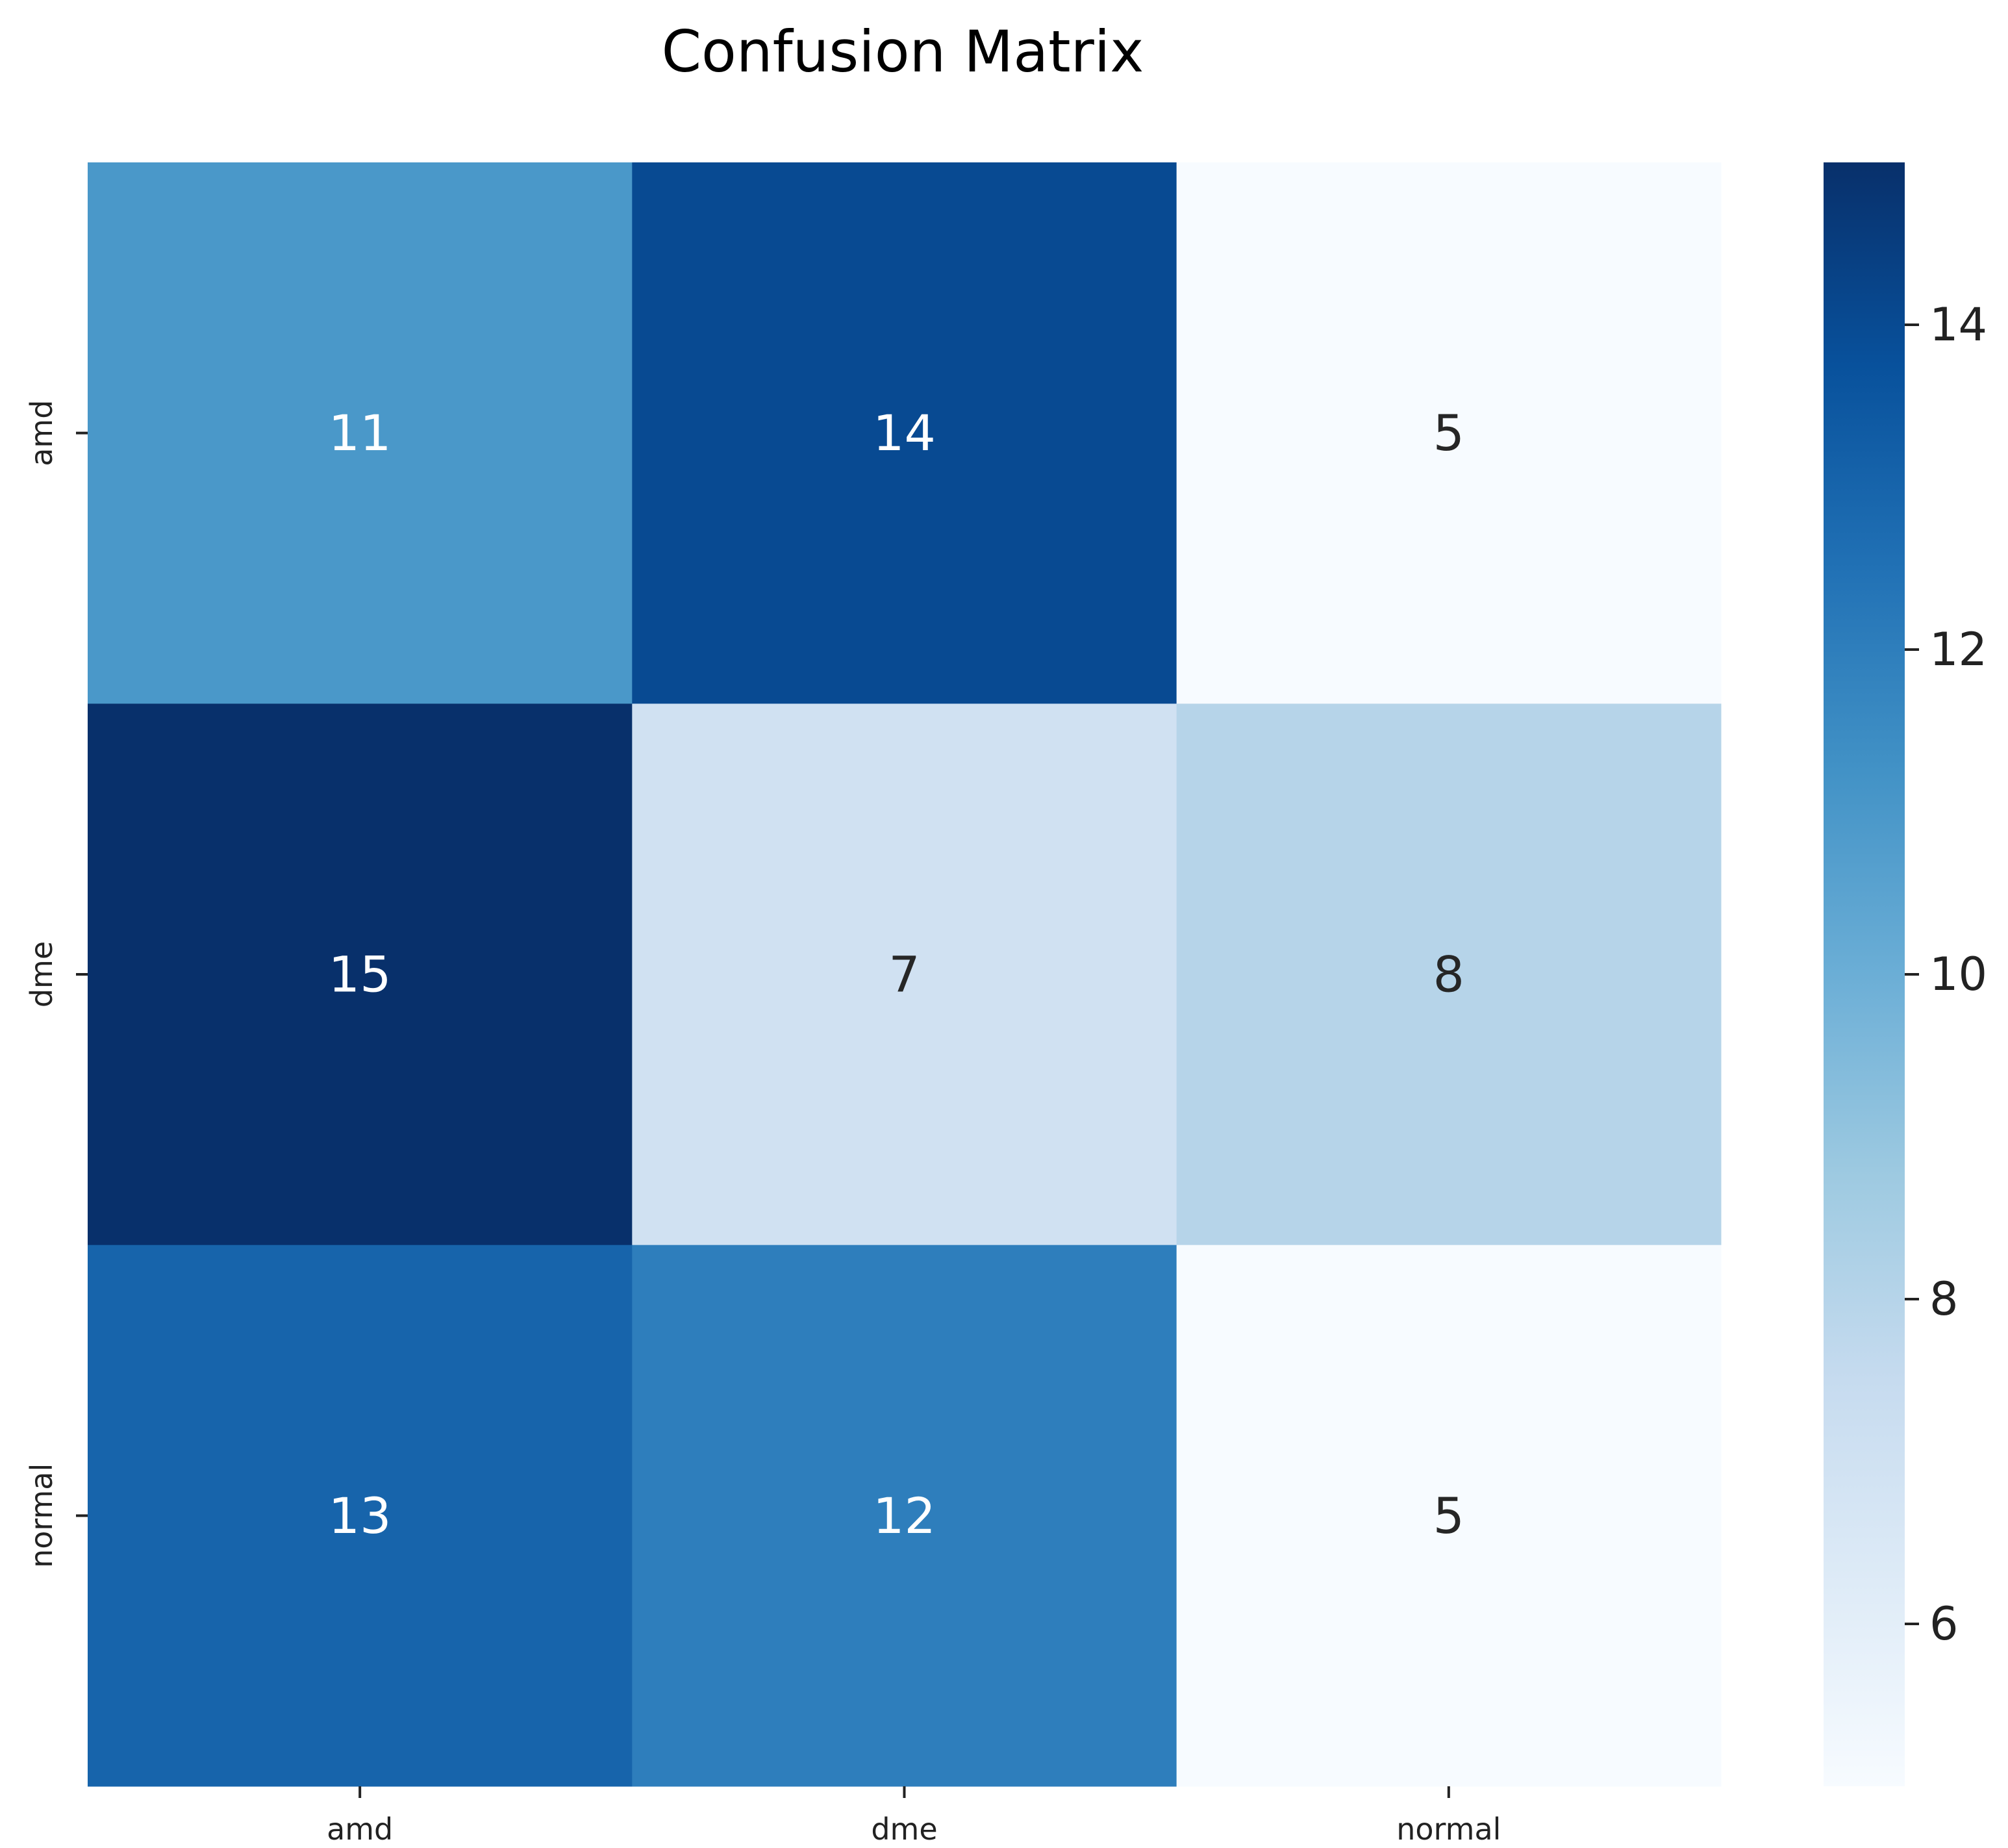 This screenshot has width=2008, height=1848. Describe the element at coordinates (1944, 1299) in the screenshot. I see `colorbar-tick-label: 8` at that location.